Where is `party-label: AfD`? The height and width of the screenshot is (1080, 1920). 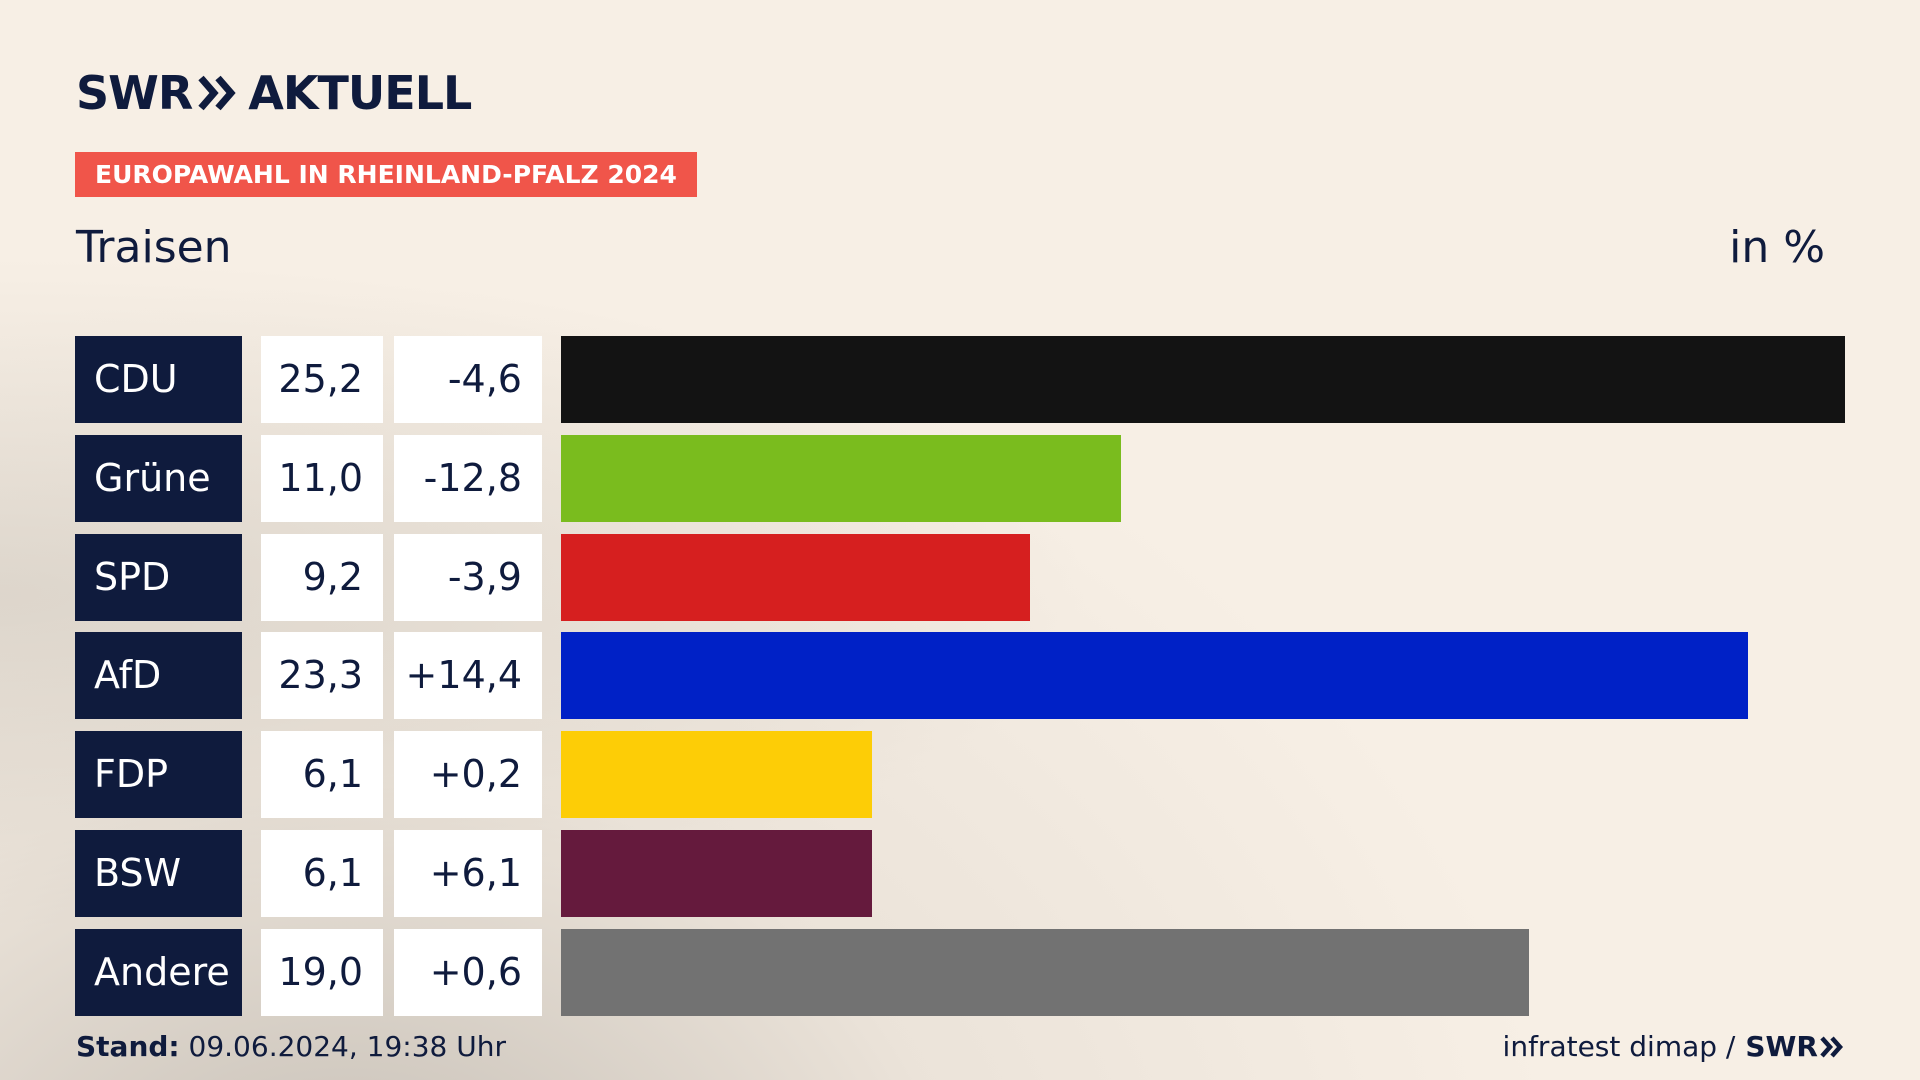 party-label: AfD is located at coordinates (158, 675).